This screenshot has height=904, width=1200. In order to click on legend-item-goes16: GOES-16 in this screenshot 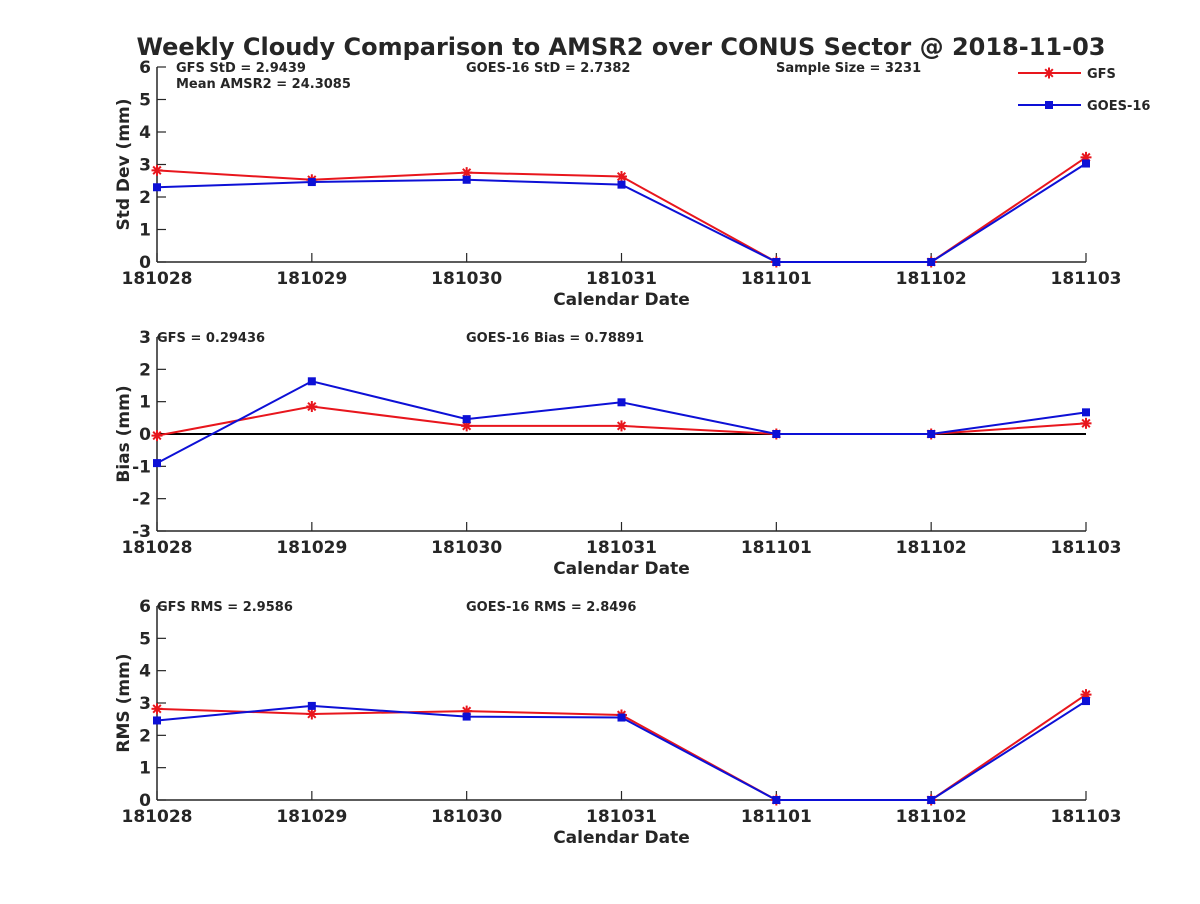, I will do `click(1084, 106)`.